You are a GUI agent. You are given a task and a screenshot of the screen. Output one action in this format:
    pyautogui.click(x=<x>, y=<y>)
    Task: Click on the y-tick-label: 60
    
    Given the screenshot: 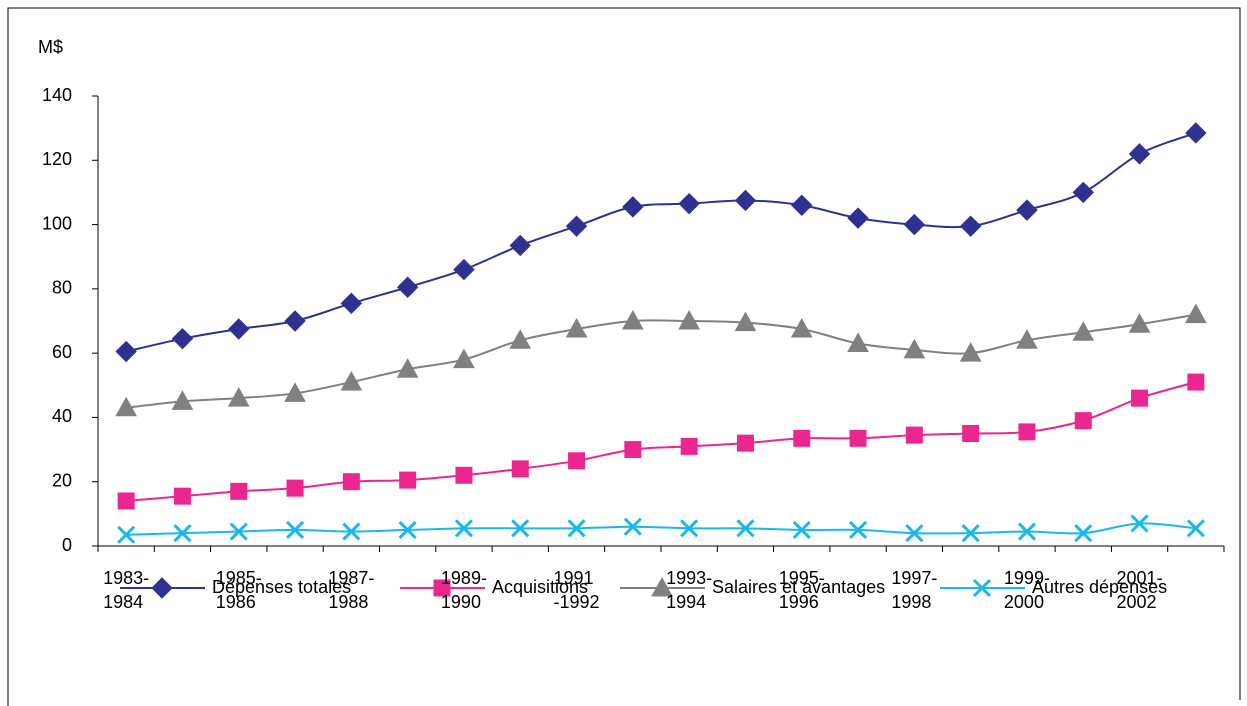 What is the action you would take?
    pyautogui.click(x=62, y=352)
    